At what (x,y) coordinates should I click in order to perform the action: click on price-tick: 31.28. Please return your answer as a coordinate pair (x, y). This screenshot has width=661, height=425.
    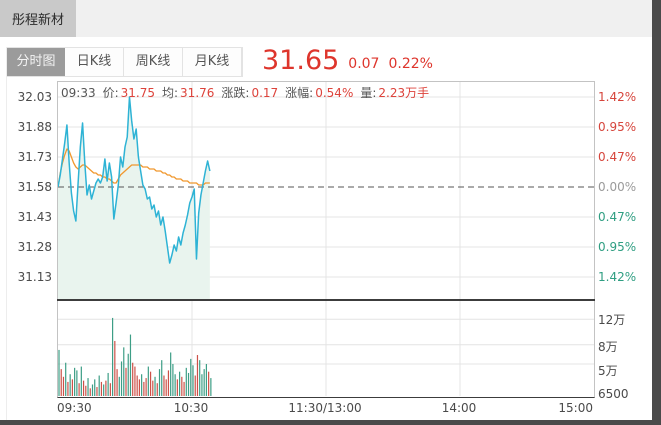
    Looking at the image, I should click on (34, 247).